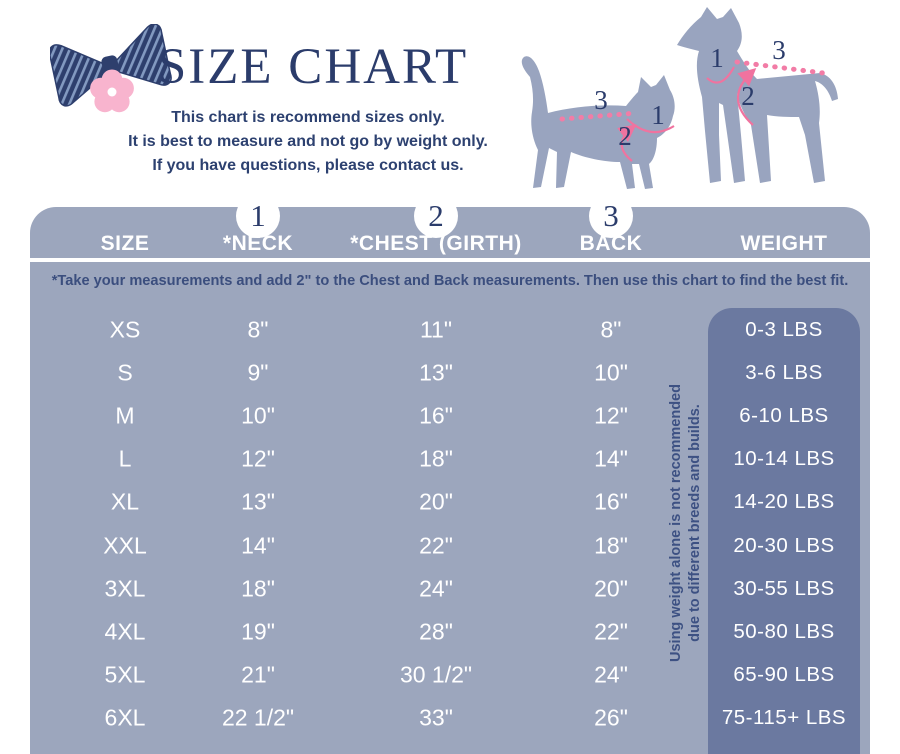  I want to click on cell-size: M, so click(125, 415).